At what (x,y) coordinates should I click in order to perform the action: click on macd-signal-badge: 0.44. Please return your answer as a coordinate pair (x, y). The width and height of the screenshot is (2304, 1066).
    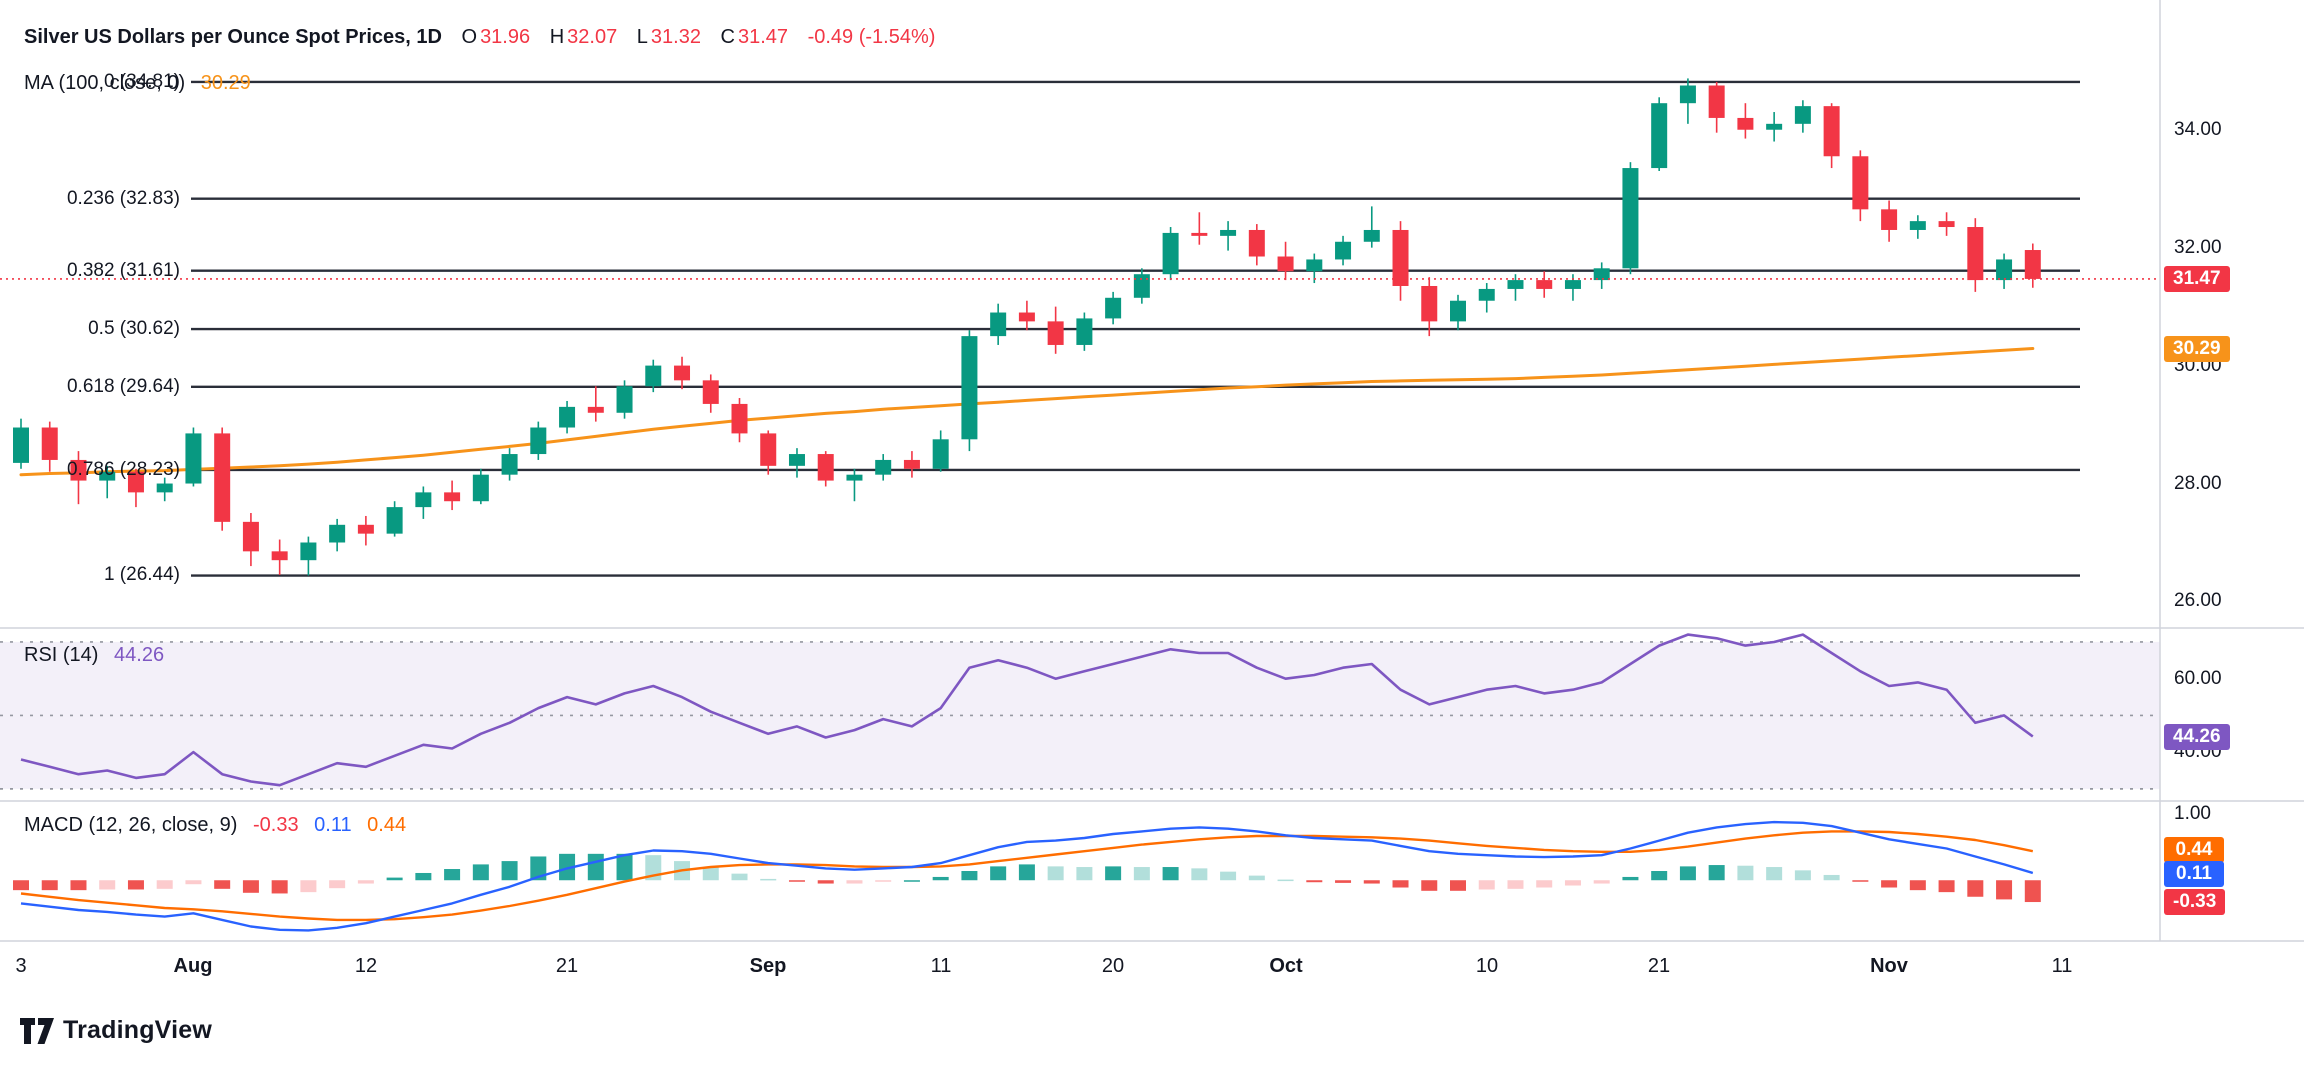
    Looking at the image, I should click on (2194, 850).